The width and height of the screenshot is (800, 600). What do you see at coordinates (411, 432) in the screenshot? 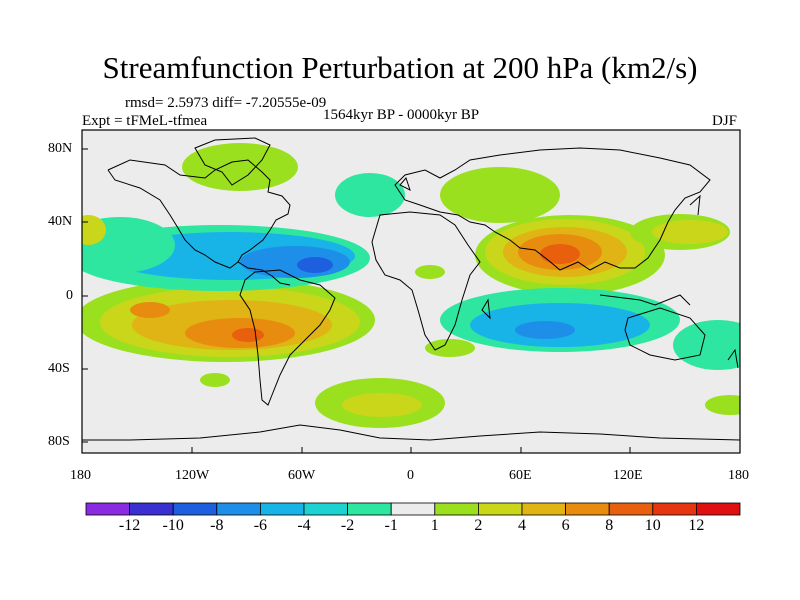
I see `antarctica-coast` at bounding box center [411, 432].